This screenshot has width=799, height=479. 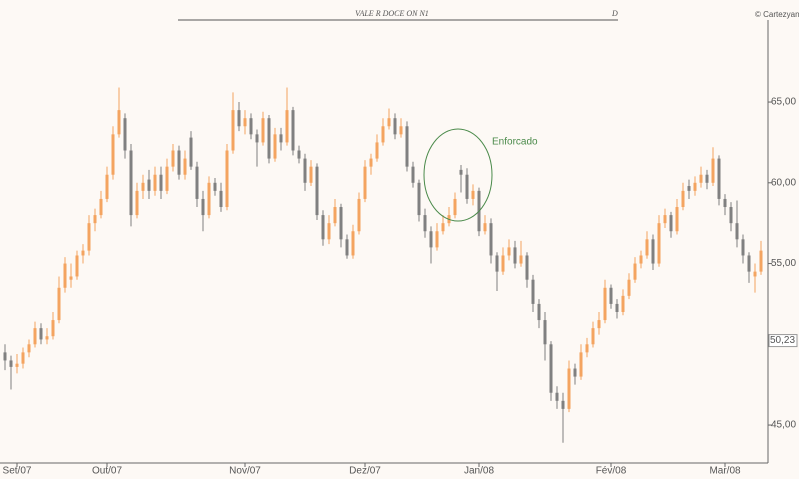 What do you see at coordinates (783, 102) in the screenshot?
I see `y-tick-label: 65,00` at bounding box center [783, 102].